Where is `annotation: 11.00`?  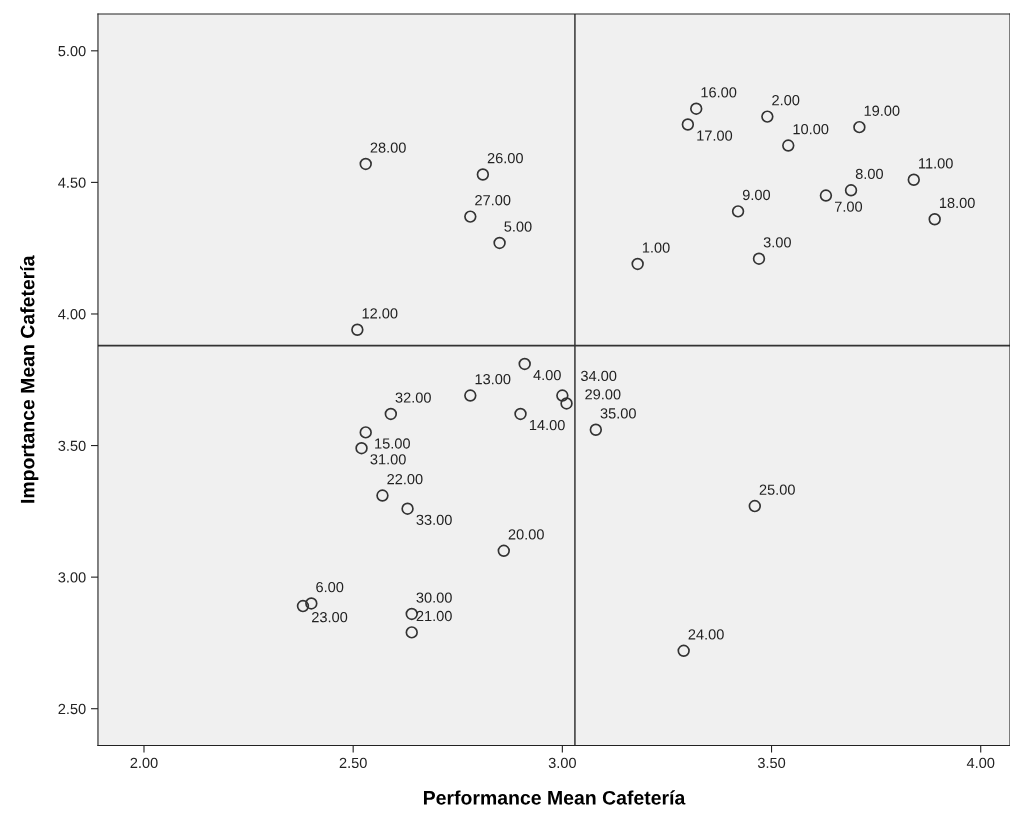
annotation: 11.00 is located at coordinates (936, 163).